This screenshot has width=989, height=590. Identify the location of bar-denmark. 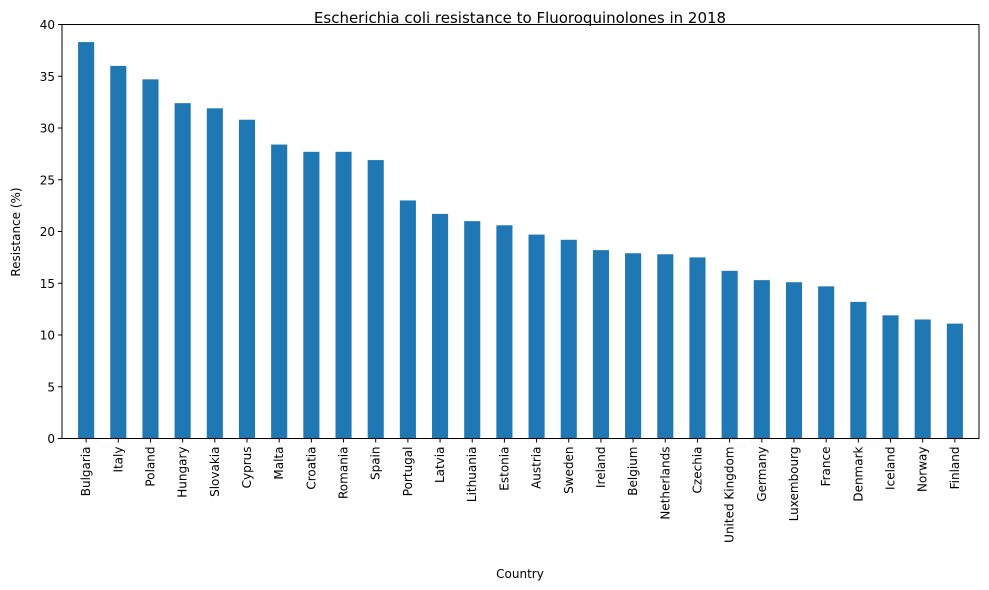
(858, 370).